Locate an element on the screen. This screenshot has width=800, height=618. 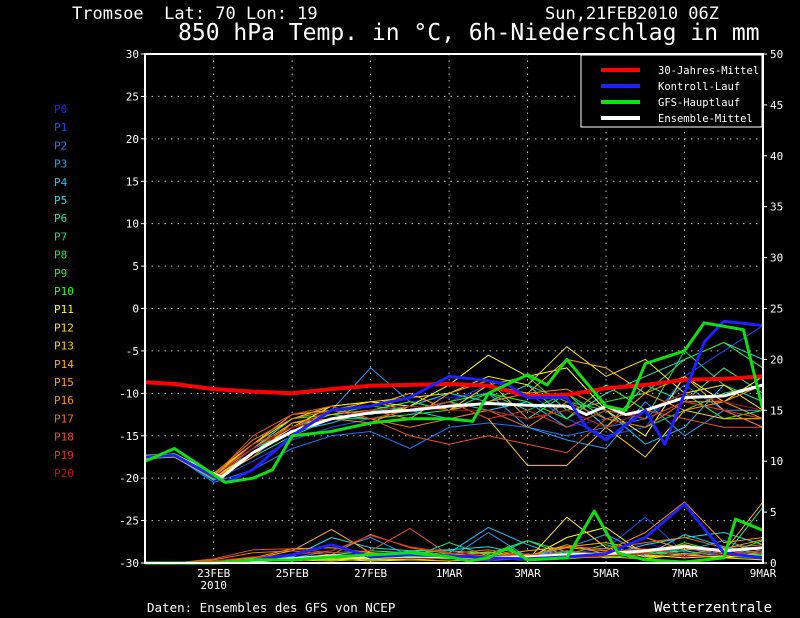
member-legend-p13: P13 is located at coordinates (64, 346).